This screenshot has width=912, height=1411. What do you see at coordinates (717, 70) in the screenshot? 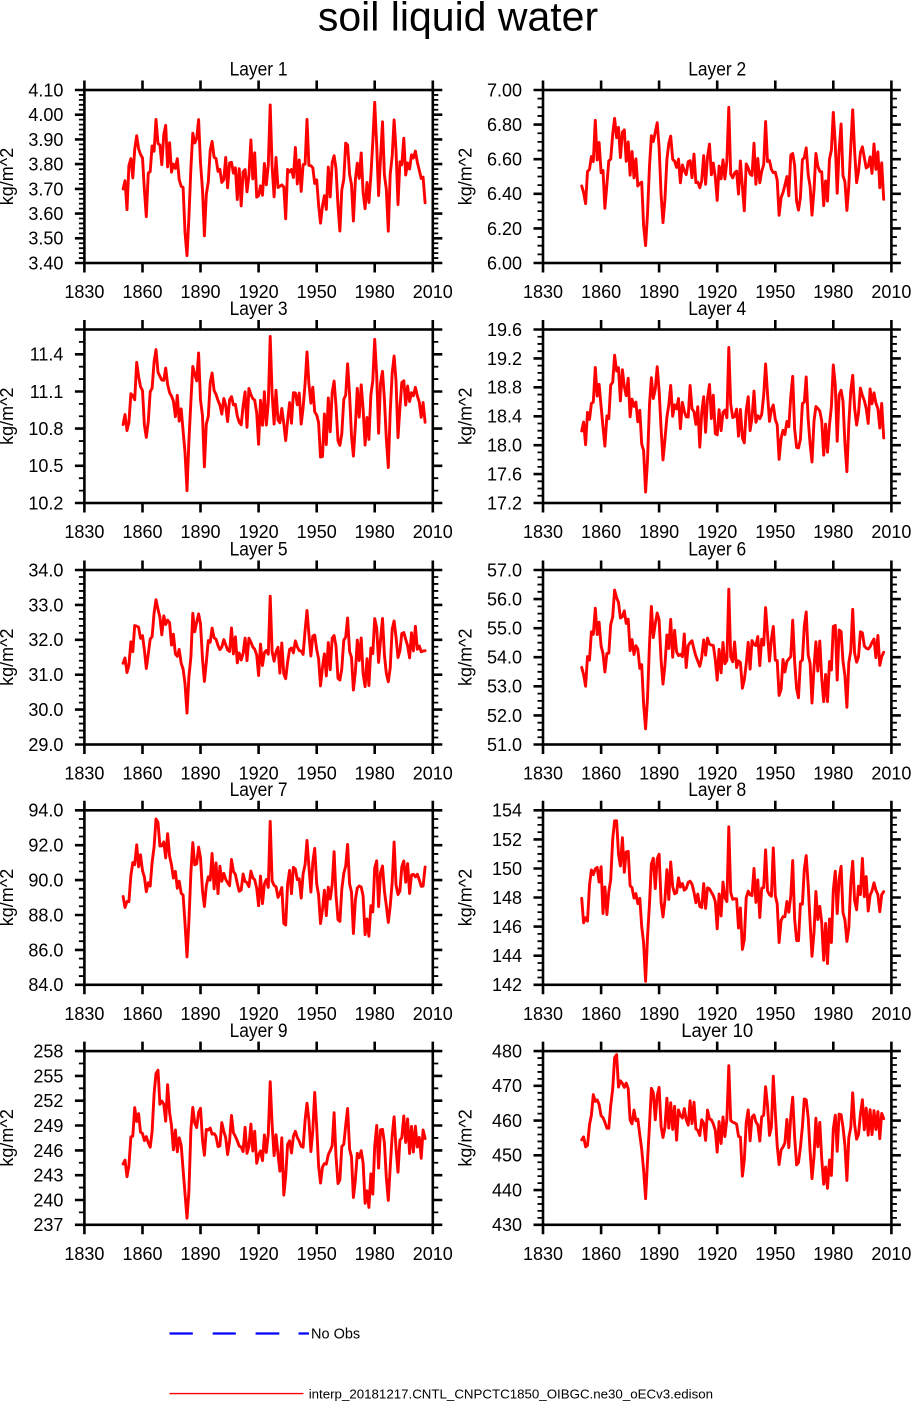
I see `svg-text: Layer 2` at bounding box center [717, 70].